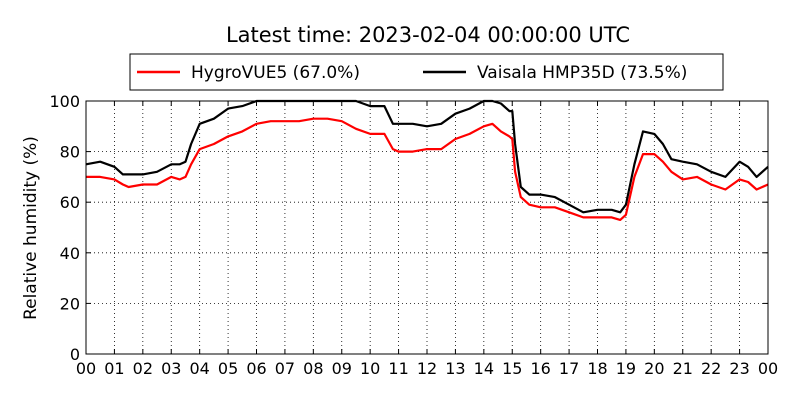 The image size is (800, 400). Describe the element at coordinates (199, 368) in the screenshot. I see `x-tick-label: 04` at that location.